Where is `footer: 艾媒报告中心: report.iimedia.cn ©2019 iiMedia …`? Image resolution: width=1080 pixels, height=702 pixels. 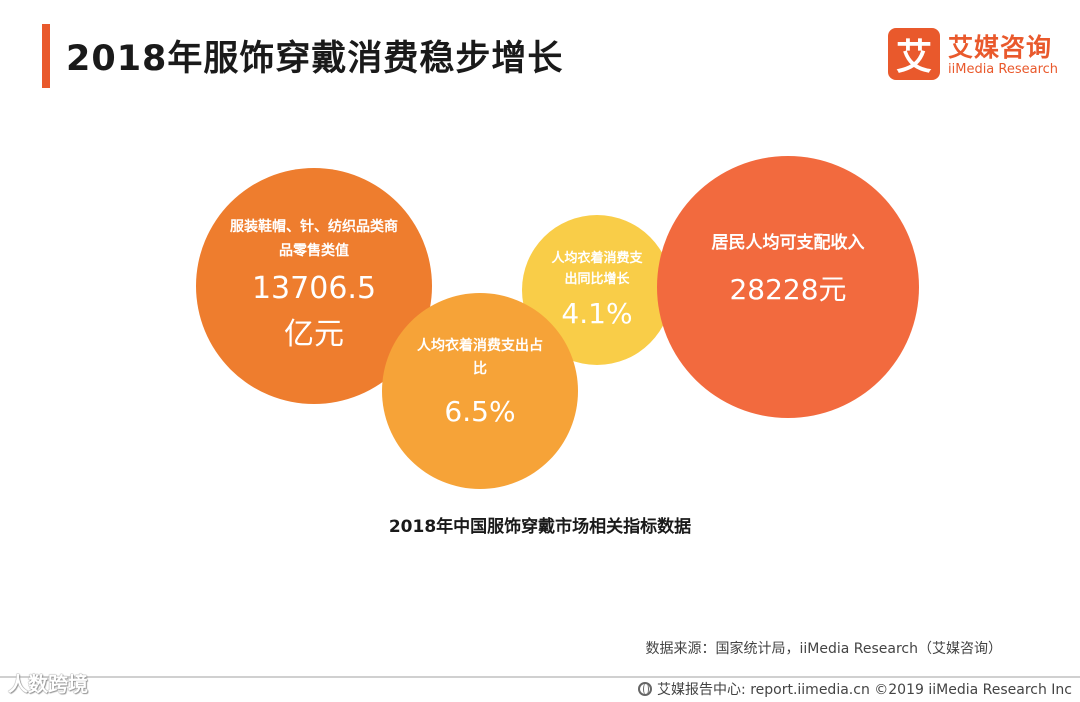 footer: 艾媒报告中心: report.iimedia.cn ©2019 iiMedia … is located at coordinates (855, 689).